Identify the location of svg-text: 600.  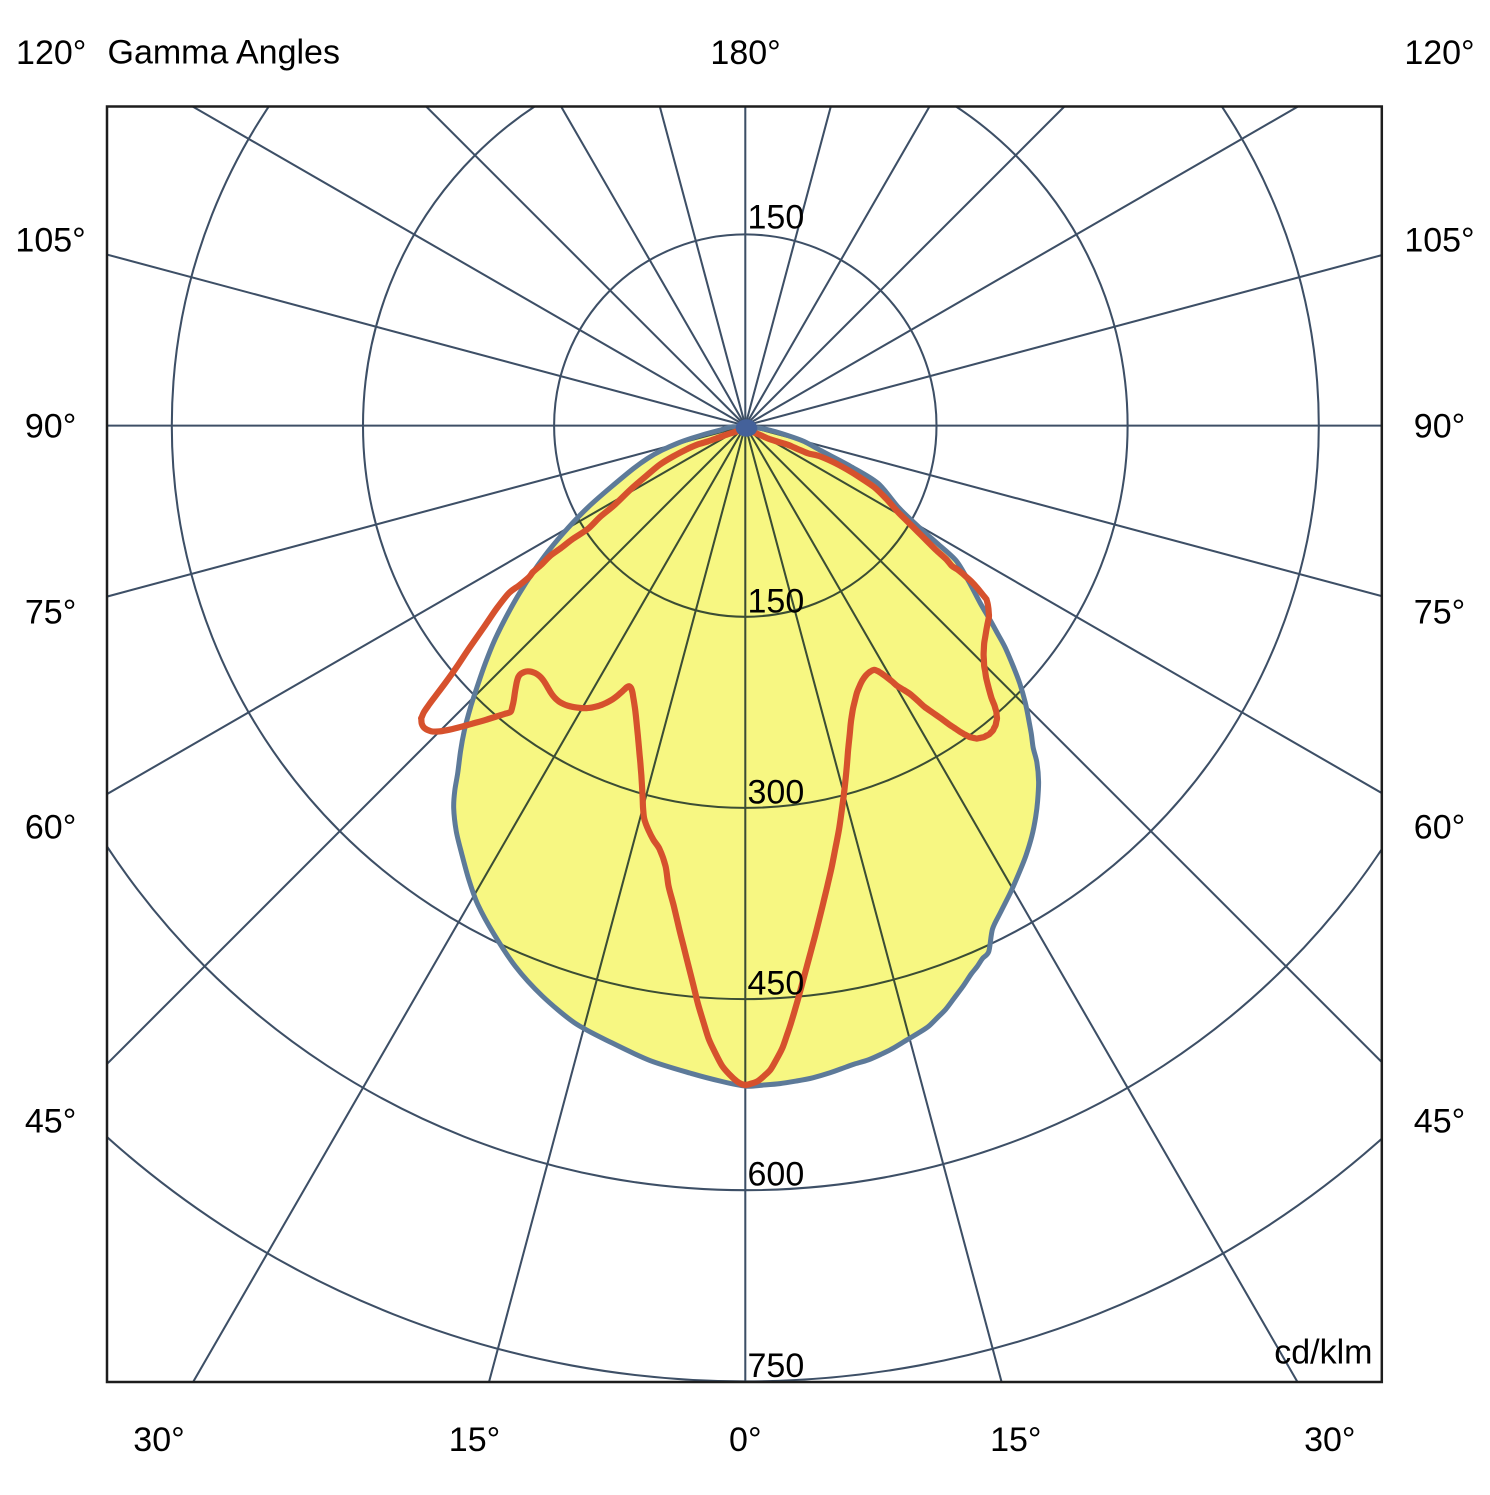
(776, 1175).